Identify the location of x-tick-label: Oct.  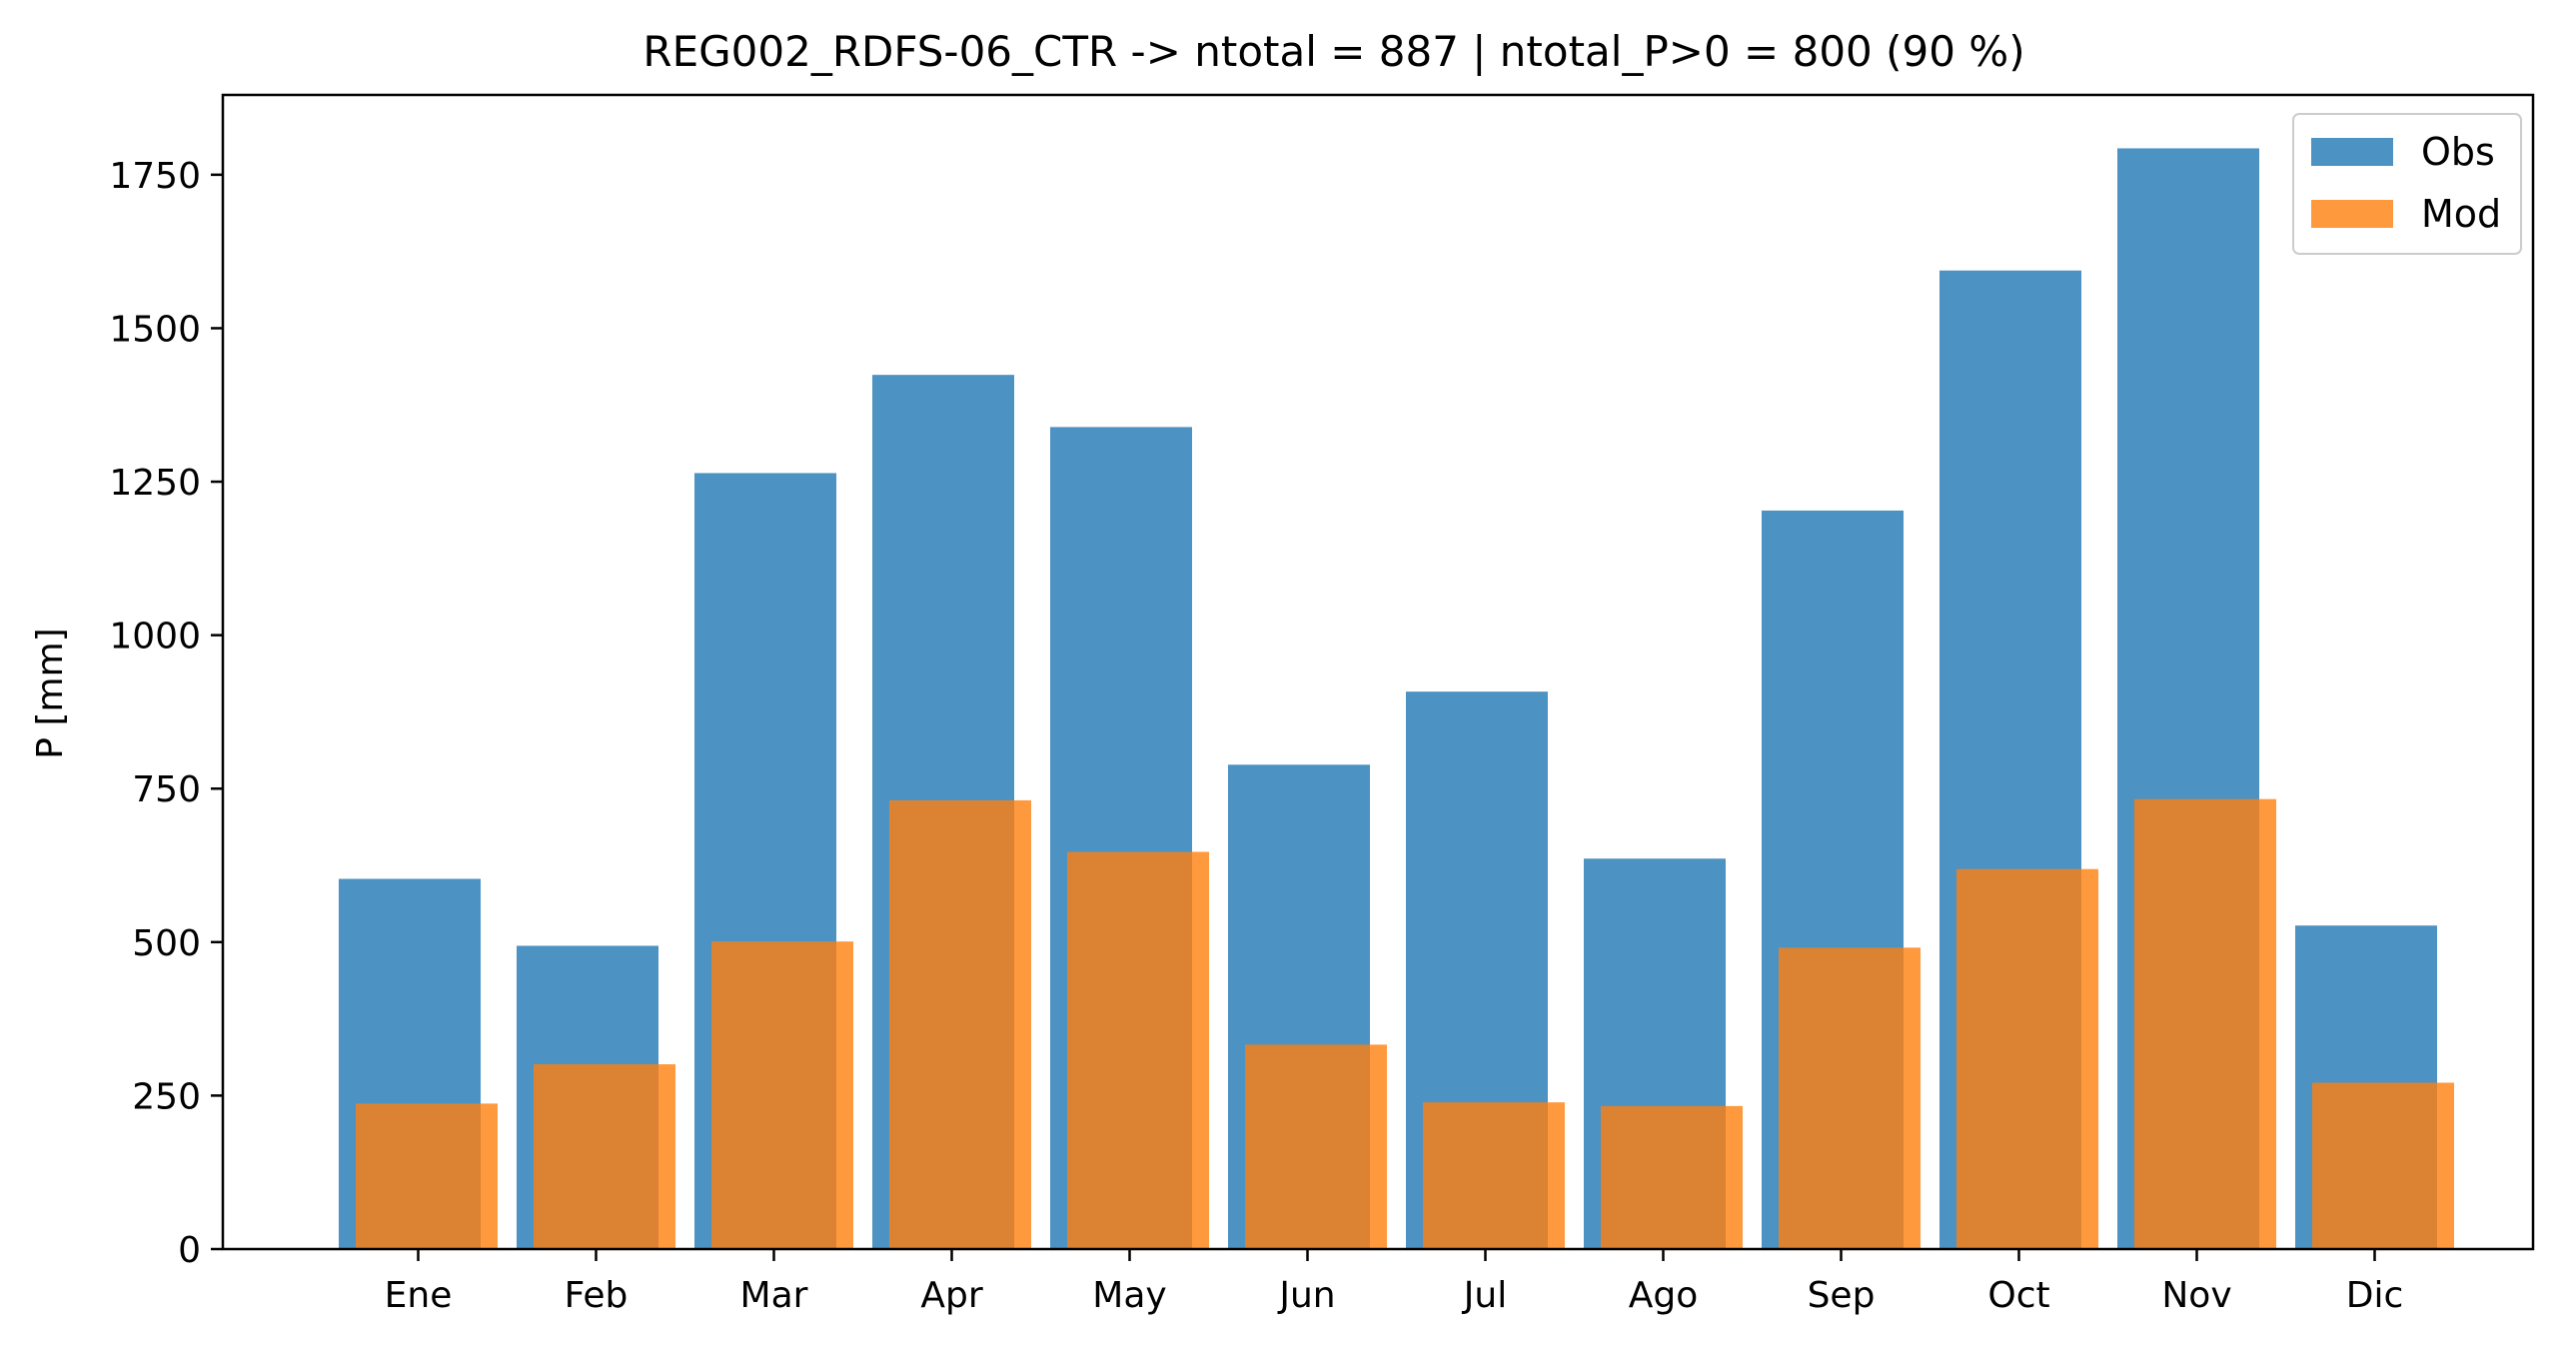
(2018, 1295).